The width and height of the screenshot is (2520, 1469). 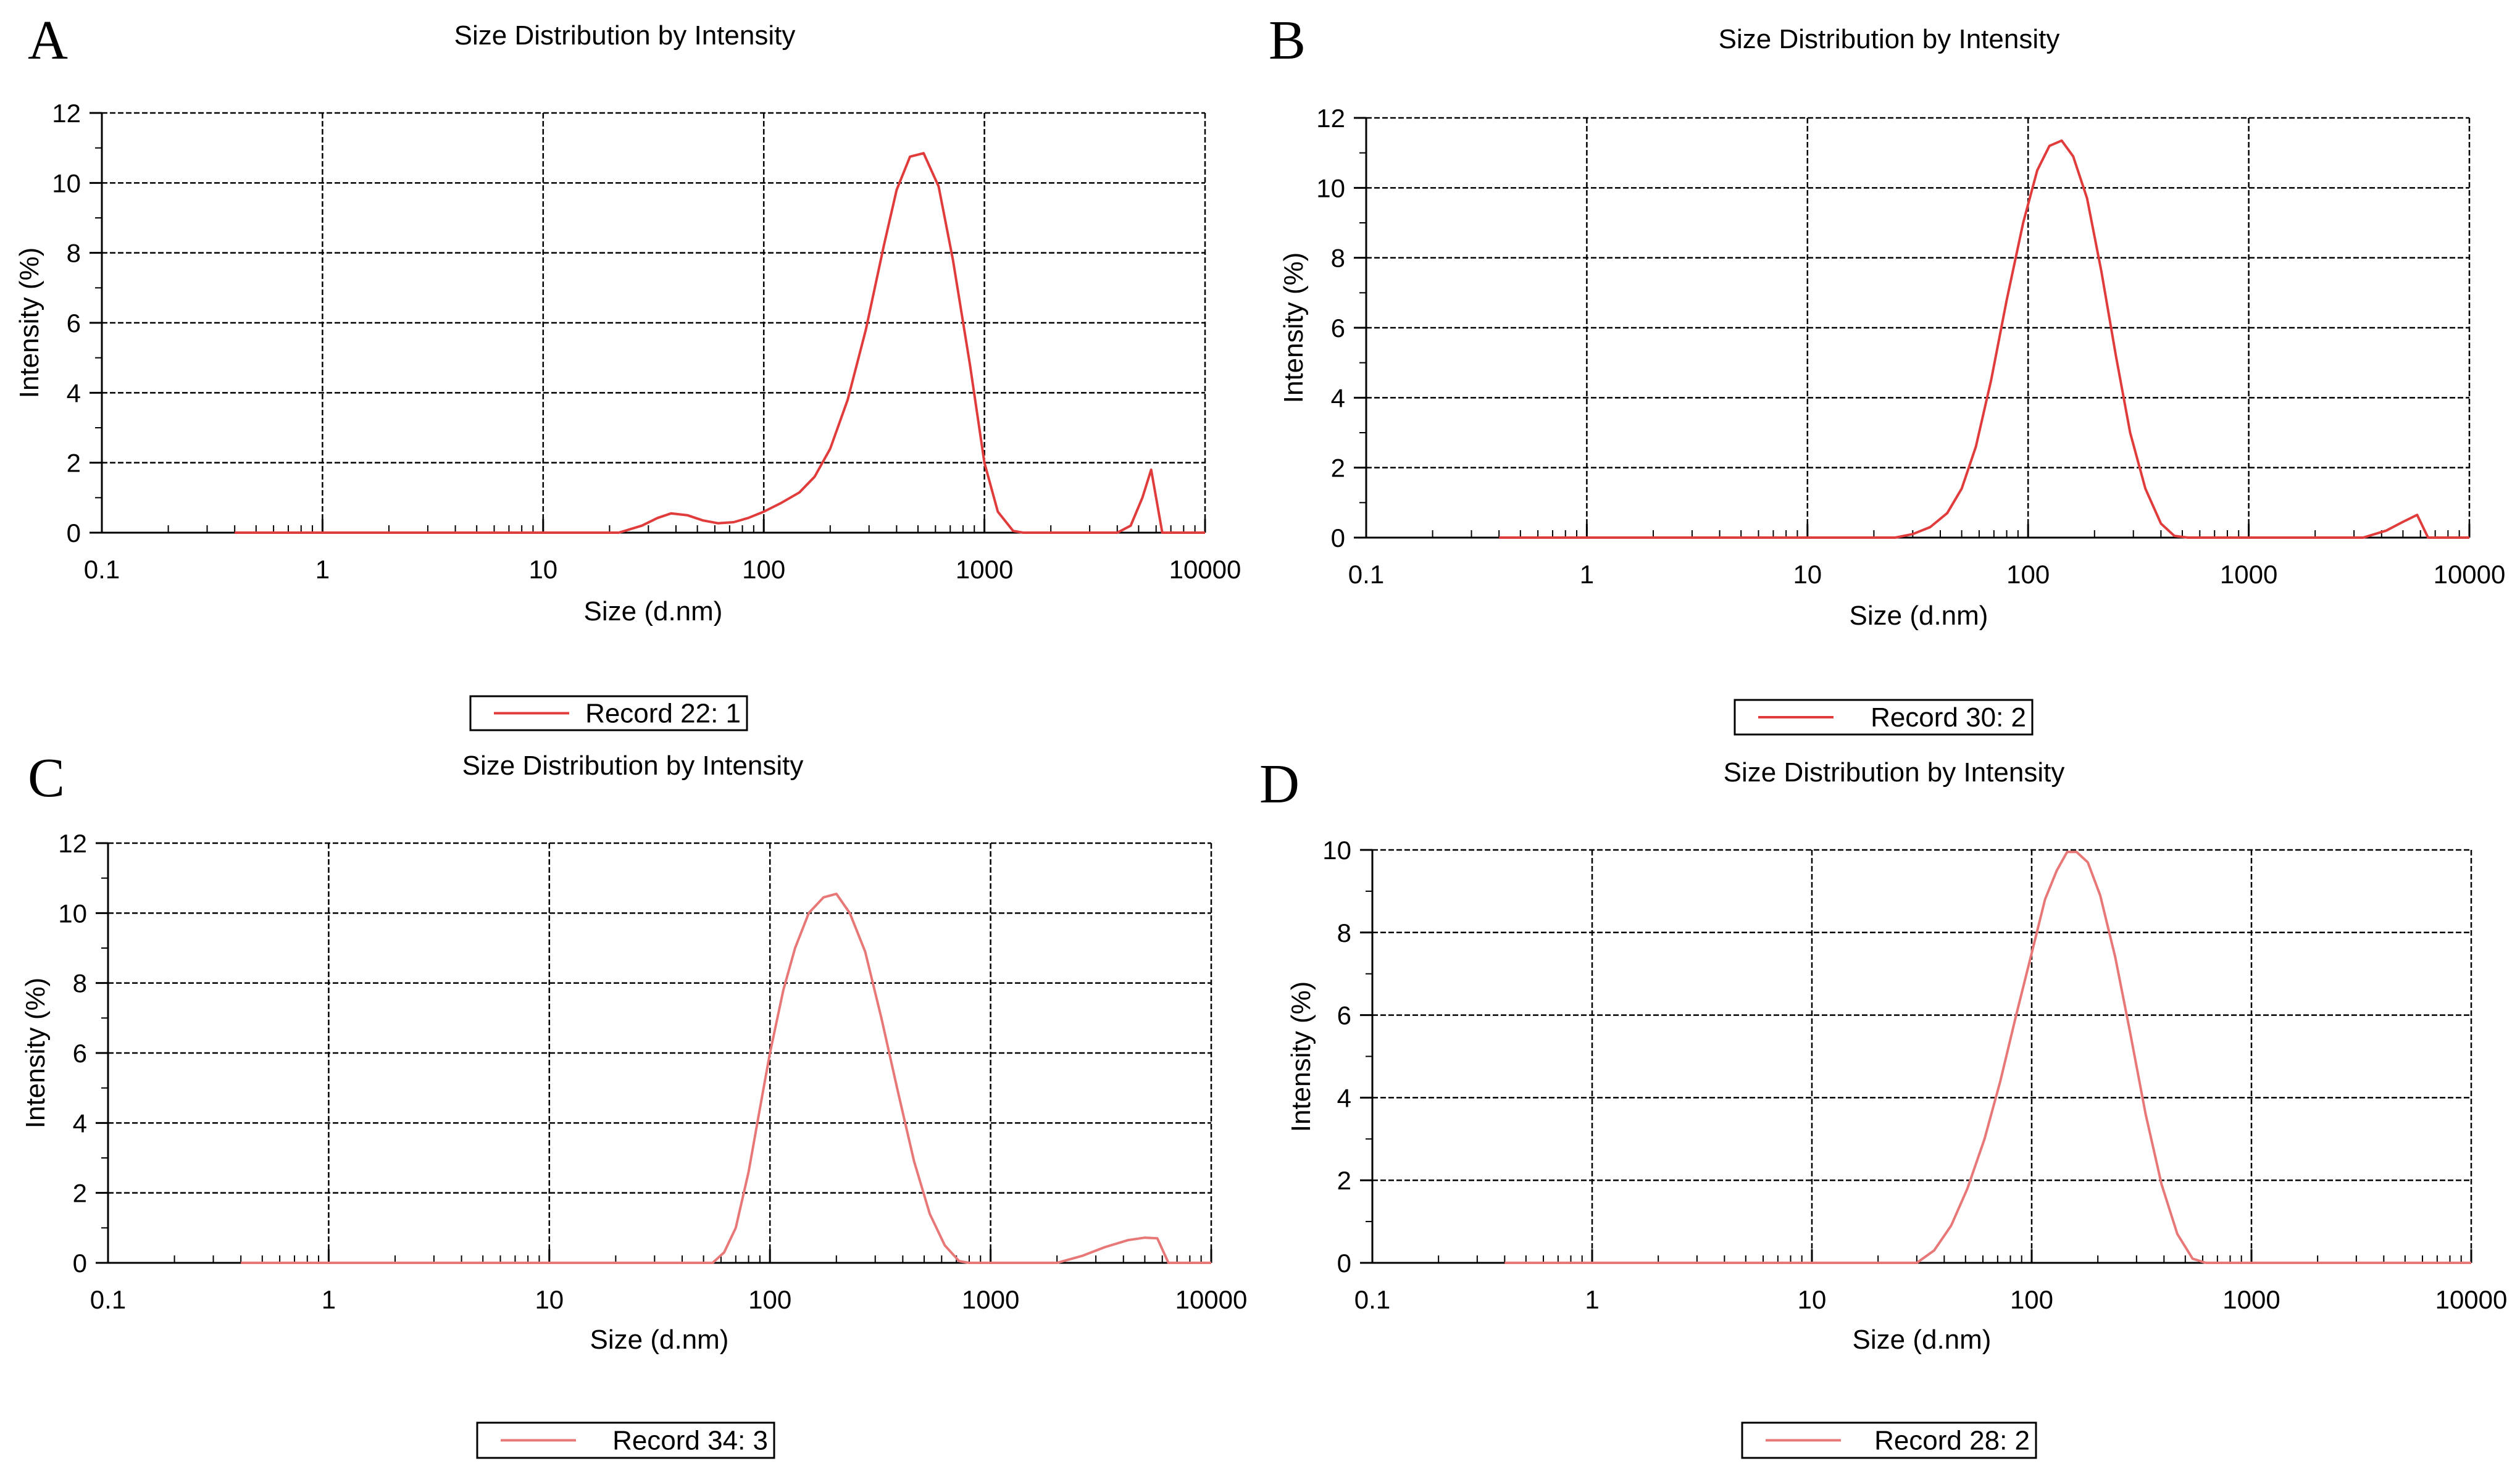 I want to click on panel-letter: B, so click(x=1288, y=40).